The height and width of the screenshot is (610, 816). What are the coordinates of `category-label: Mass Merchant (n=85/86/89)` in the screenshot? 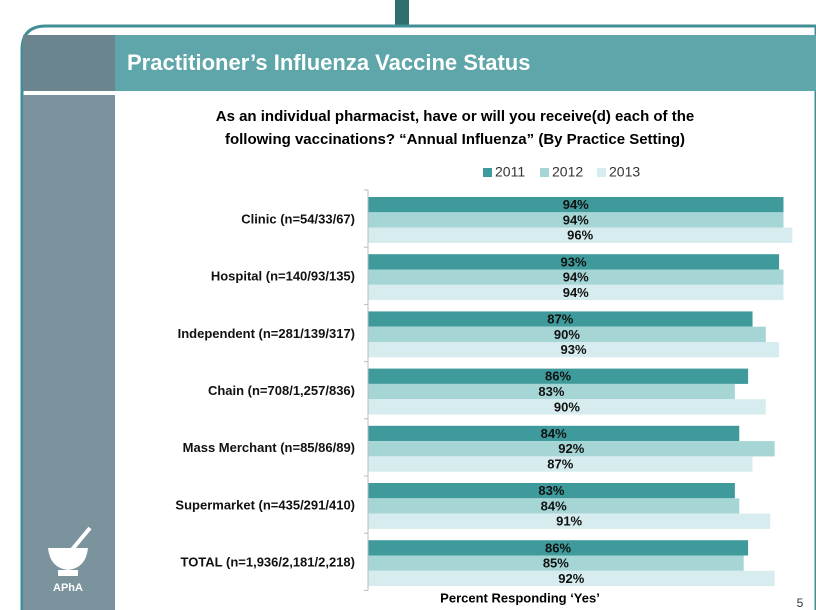 It's located at (269, 447).